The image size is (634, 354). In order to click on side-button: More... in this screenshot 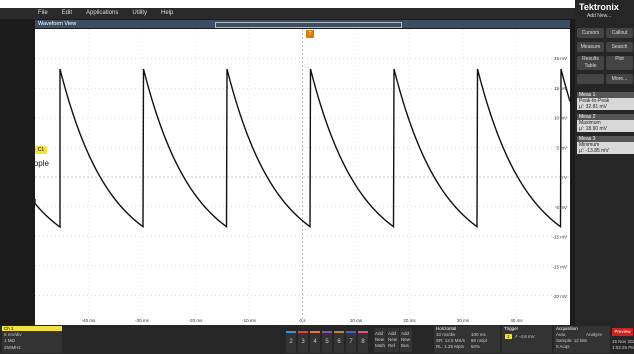, I will do `click(619, 79)`.